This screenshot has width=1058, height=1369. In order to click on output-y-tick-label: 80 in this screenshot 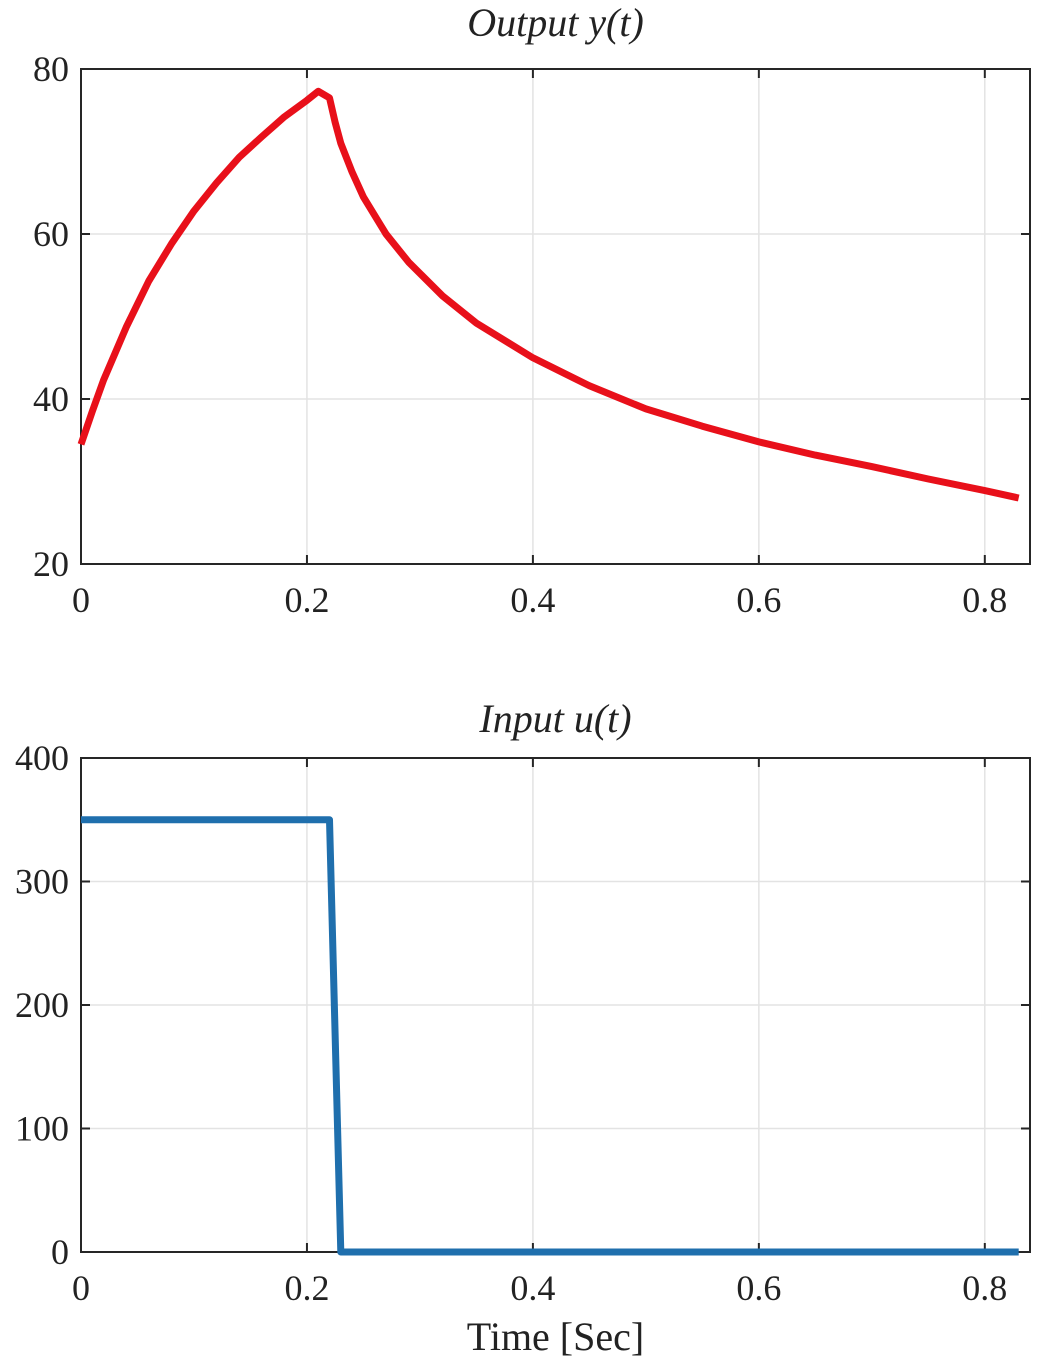, I will do `click(51, 69)`.